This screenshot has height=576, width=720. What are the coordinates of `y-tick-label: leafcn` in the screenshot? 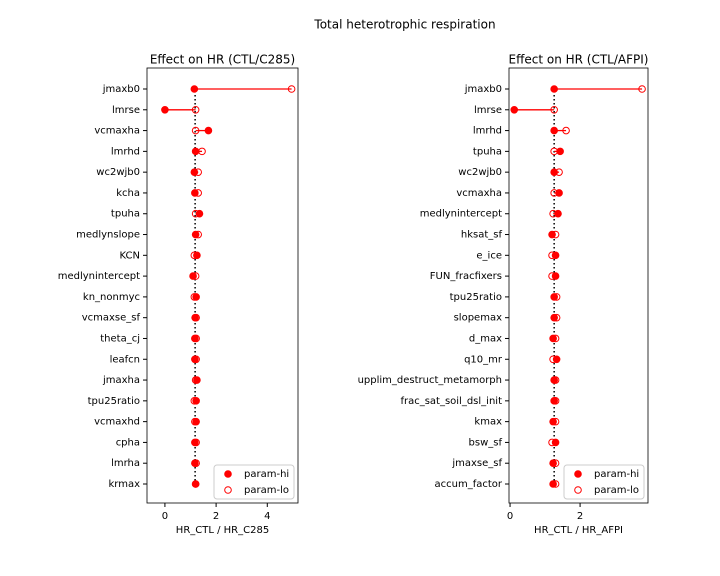 It's located at (125, 359).